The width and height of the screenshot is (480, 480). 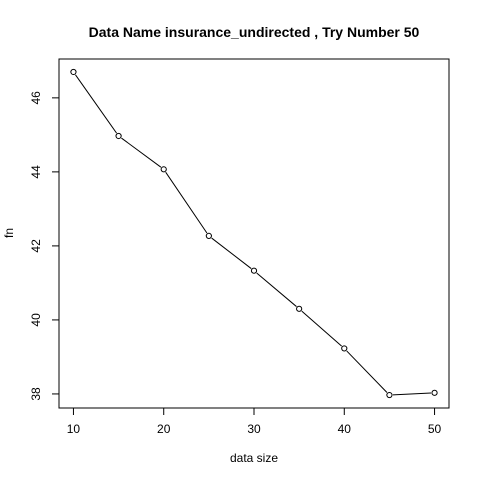 What do you see at coordinates (44, 246) in the screenshot?
I see `y-axis: 38 40 42 44 46` at bounding box center [44, 246].